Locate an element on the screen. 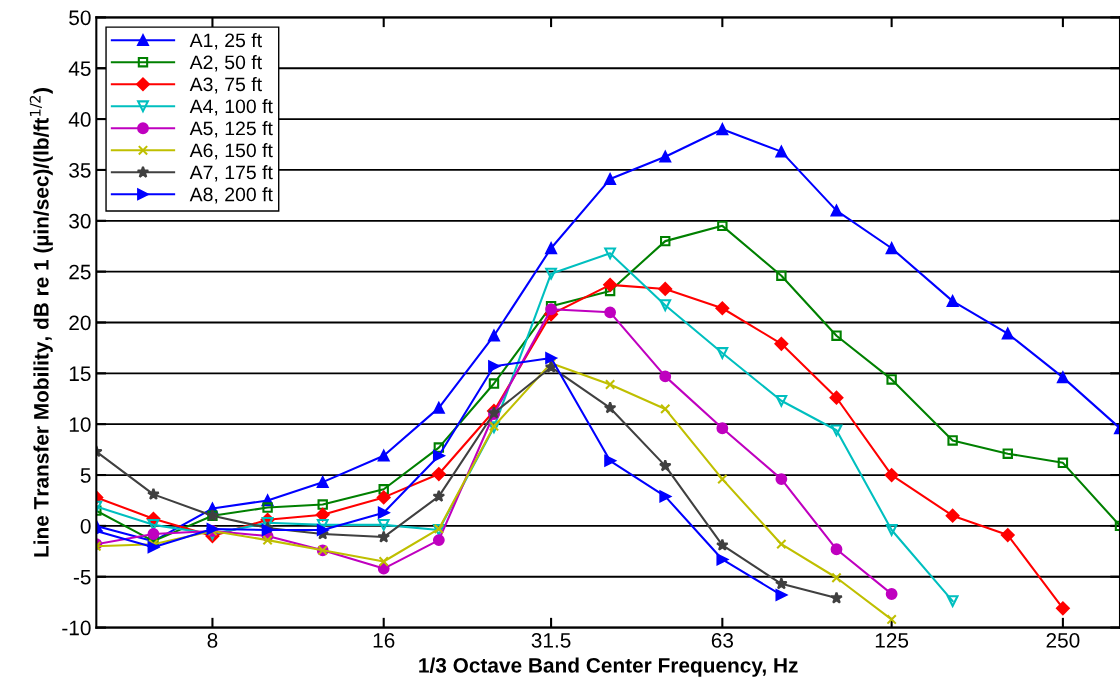 This screenshot has height=695, width=1120. x-axis-title: 1/3 Octave Band Center Frequency, Hz is located at coordinates (608, 667).